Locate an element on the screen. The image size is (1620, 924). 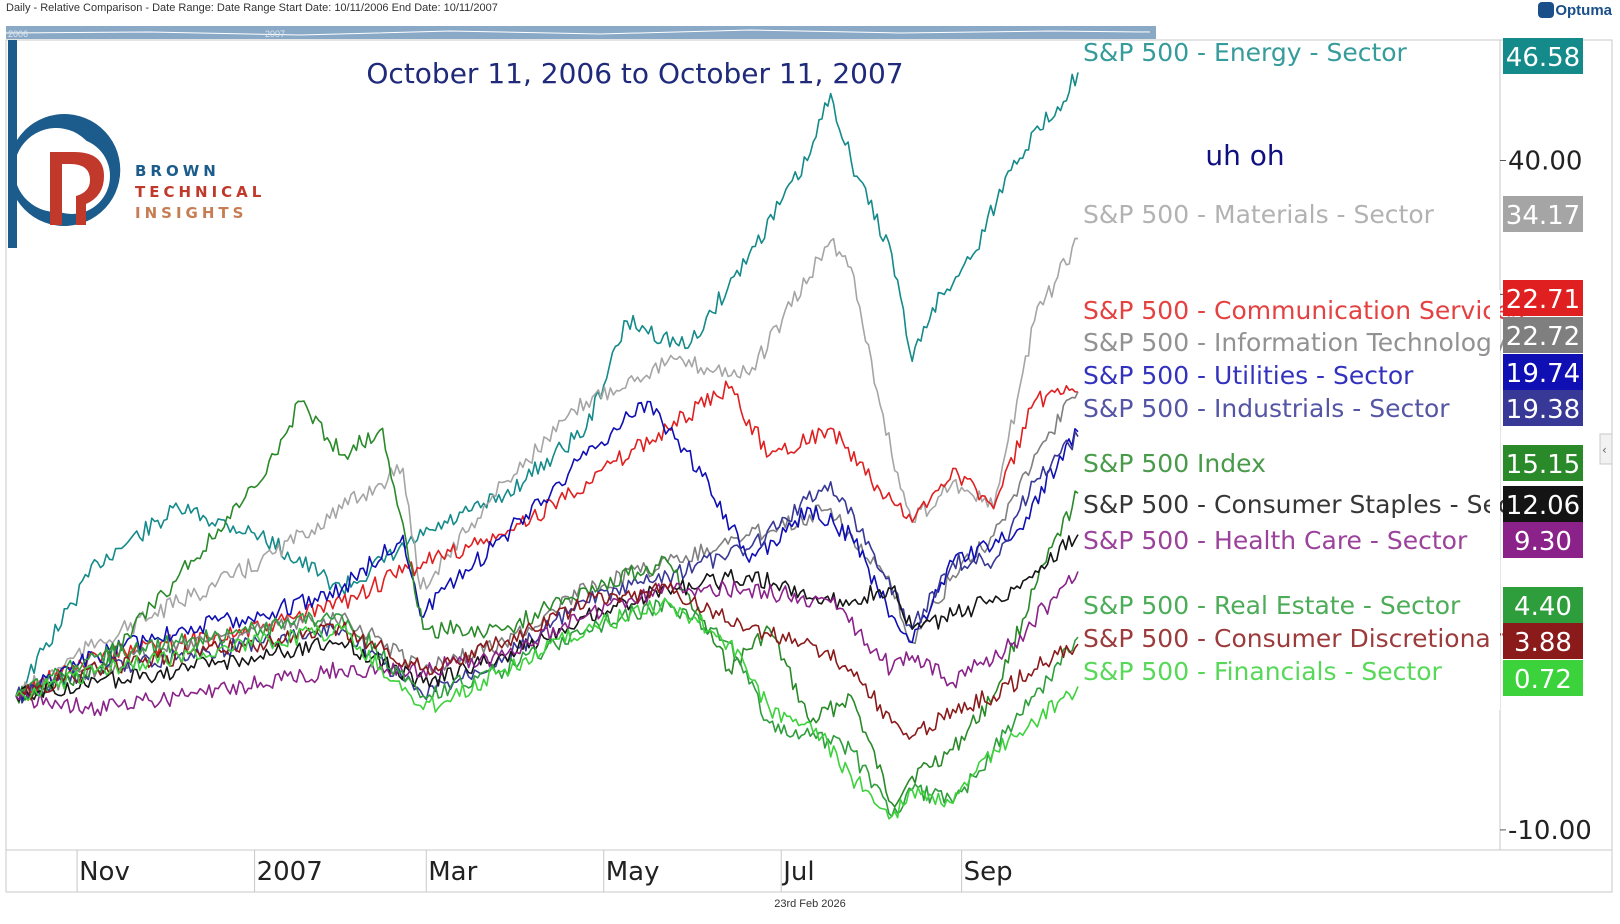
series-label-sandp-500-communication-services: S&P 500 - Communication Services is located at coordinates (1303, 310).